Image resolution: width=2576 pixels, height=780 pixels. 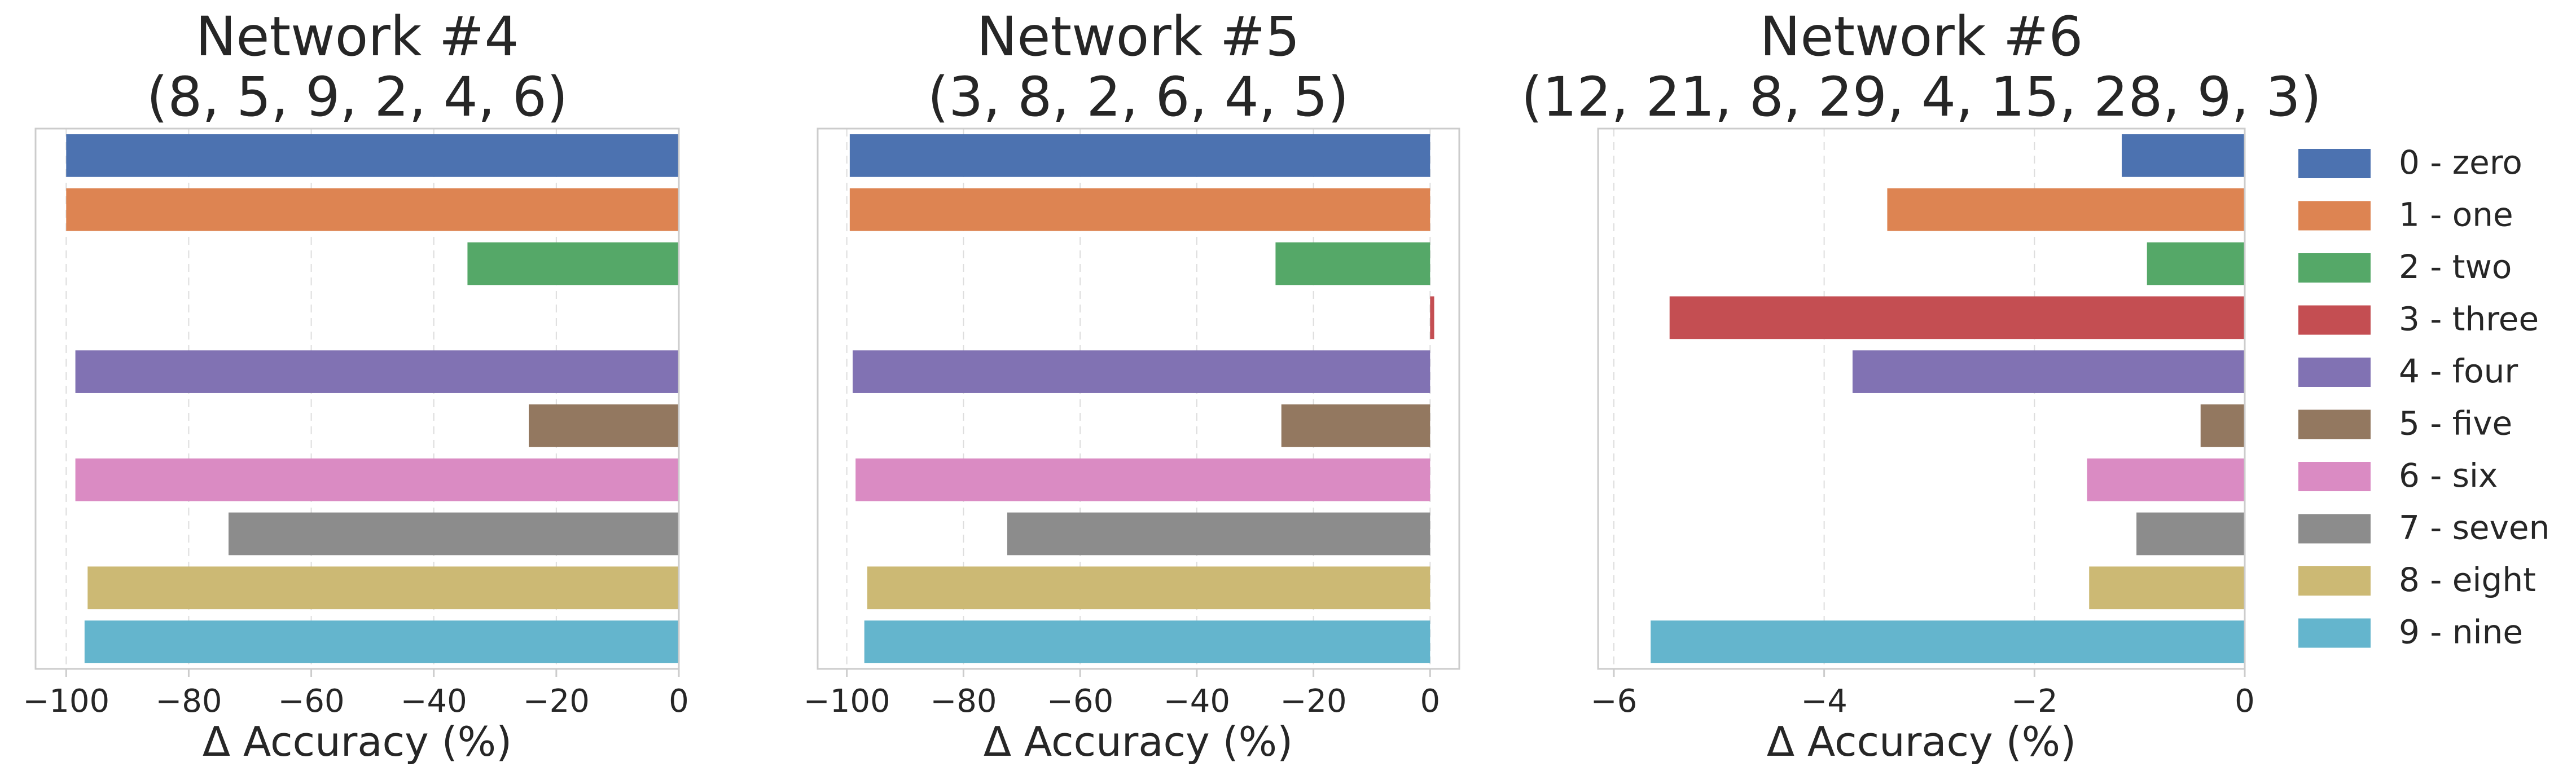 I want to click on legend-item: 5 - five, so click(x=2405, y=423).